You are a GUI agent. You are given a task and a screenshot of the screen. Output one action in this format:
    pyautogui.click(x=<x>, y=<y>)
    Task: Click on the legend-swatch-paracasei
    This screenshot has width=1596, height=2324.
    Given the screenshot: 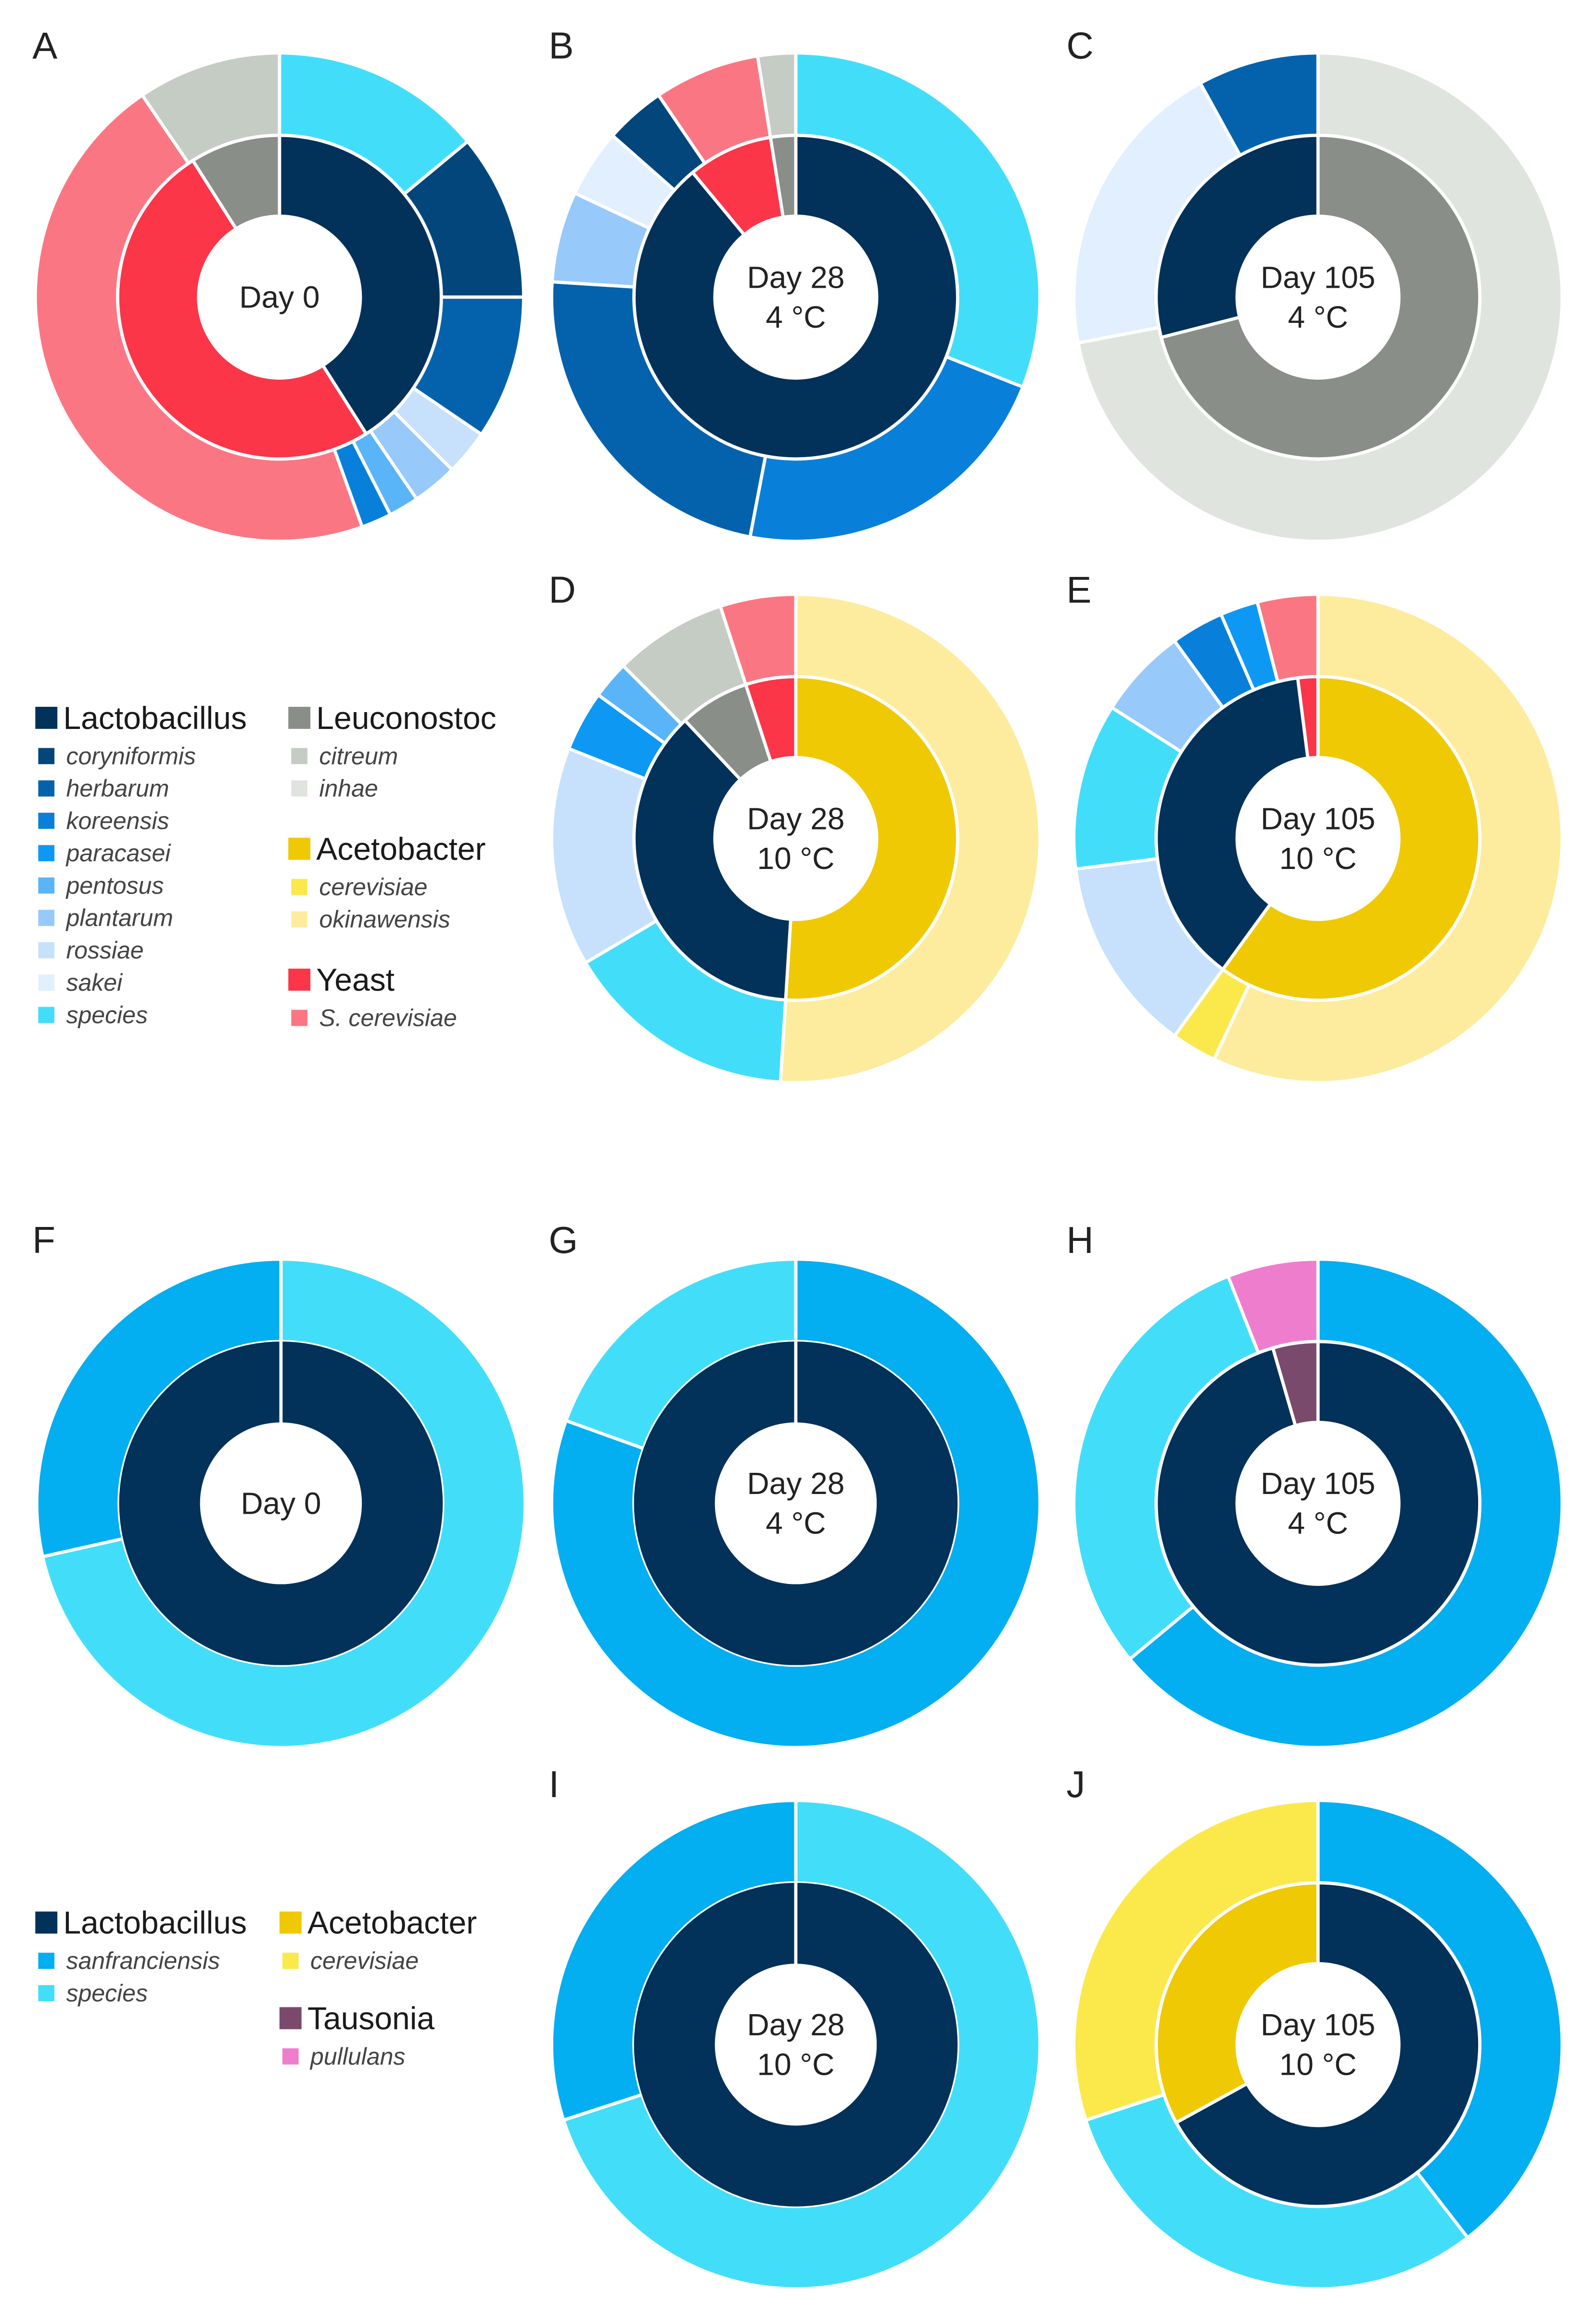 What is the action you would take?
    pyautogui.click(x=46, y=853)
    